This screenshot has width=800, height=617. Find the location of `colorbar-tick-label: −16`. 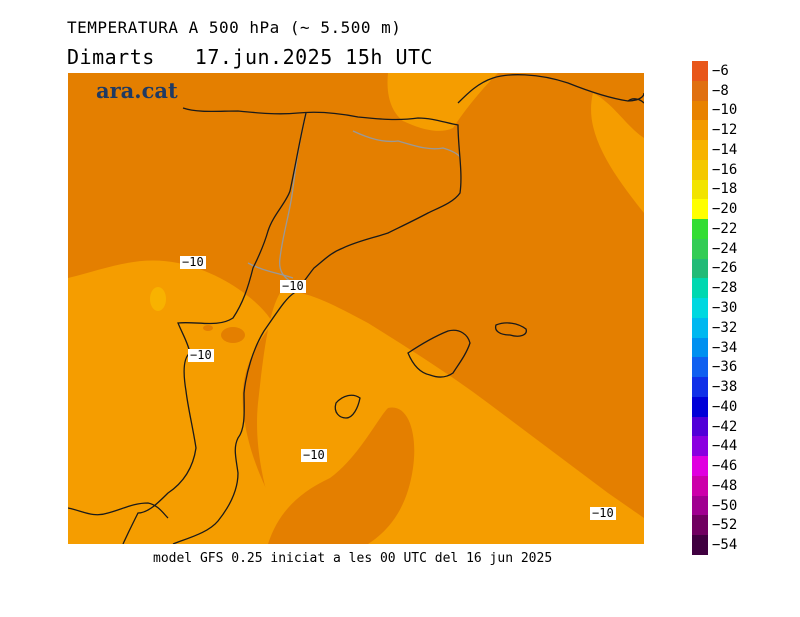

colorbar-tick-label: −16 is located at coordinates (725, 169).